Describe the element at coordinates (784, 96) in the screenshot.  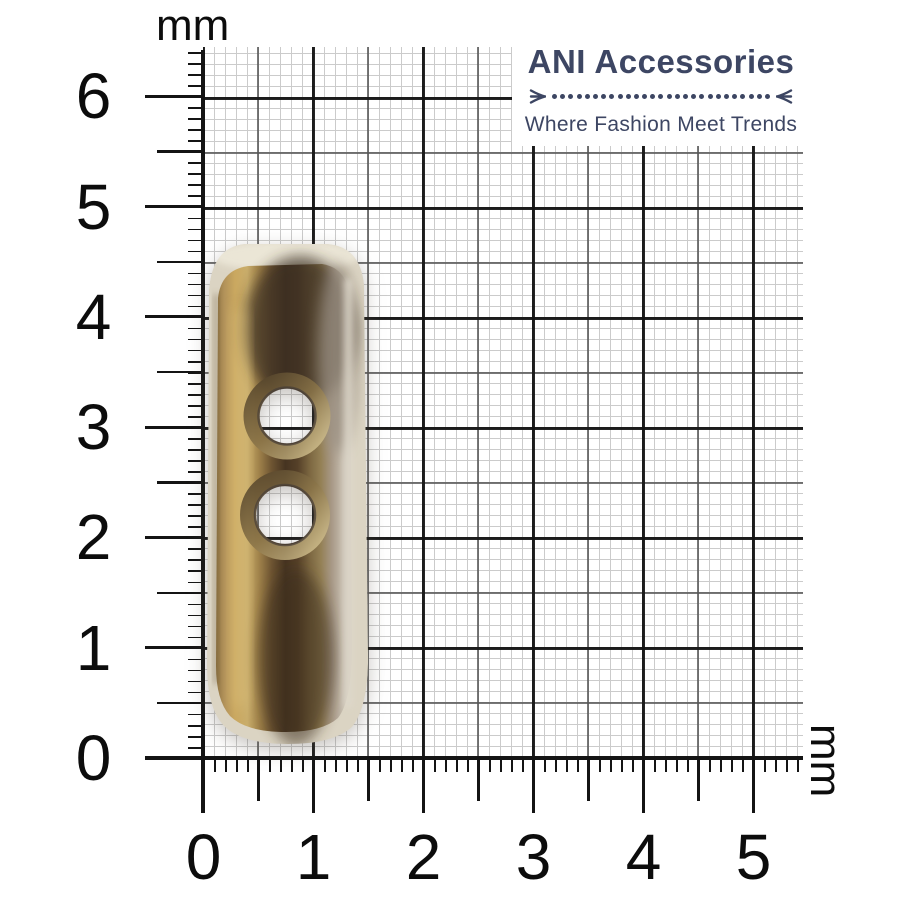
I see `divider-arrow-right-icon` at that location.